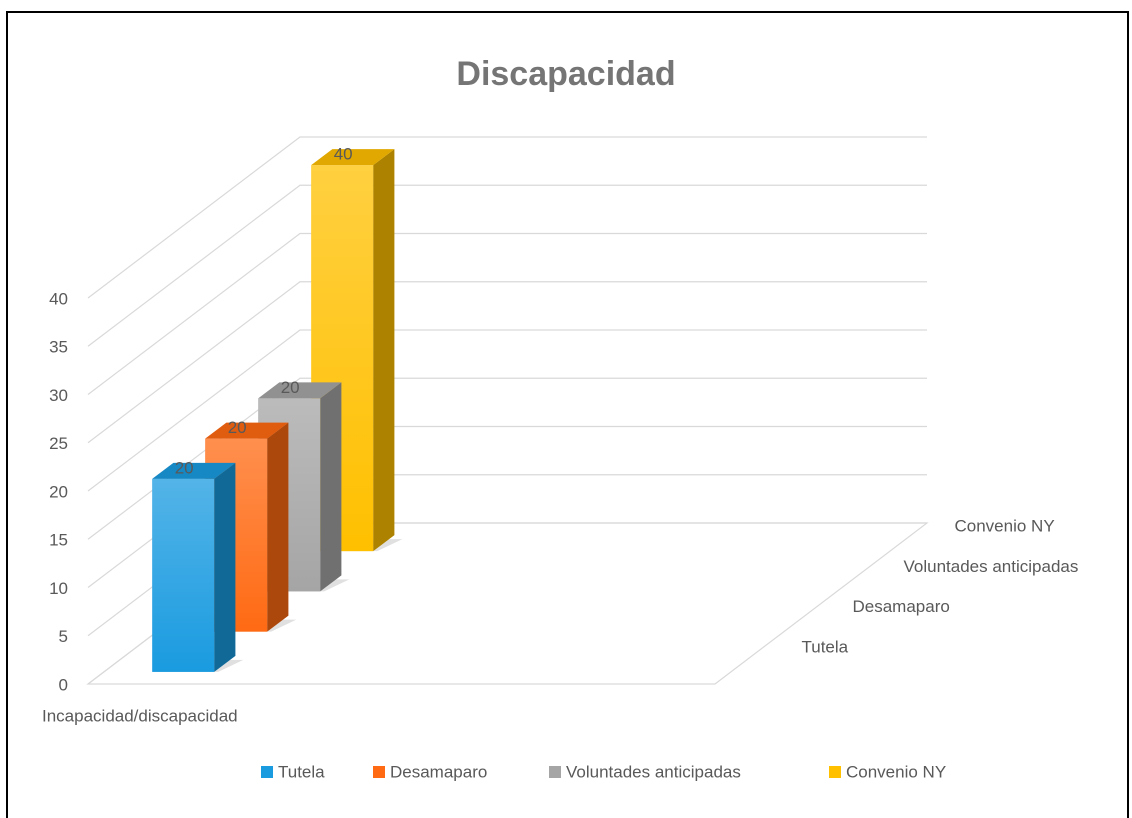 This screenshot has height=818, width=1132. Describe the element at coordinates (343, 154) in the screenshot. I see `data-label: 40` at that location.